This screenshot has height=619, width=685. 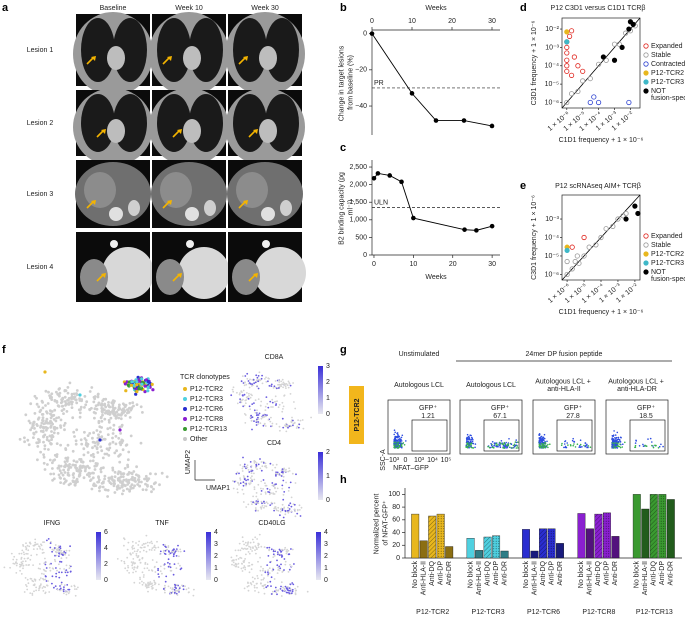 What do you see at coordinates (326, 532) in the screenshot?
I see `colorbar-tick: 4` at bounding box center [326, 532].